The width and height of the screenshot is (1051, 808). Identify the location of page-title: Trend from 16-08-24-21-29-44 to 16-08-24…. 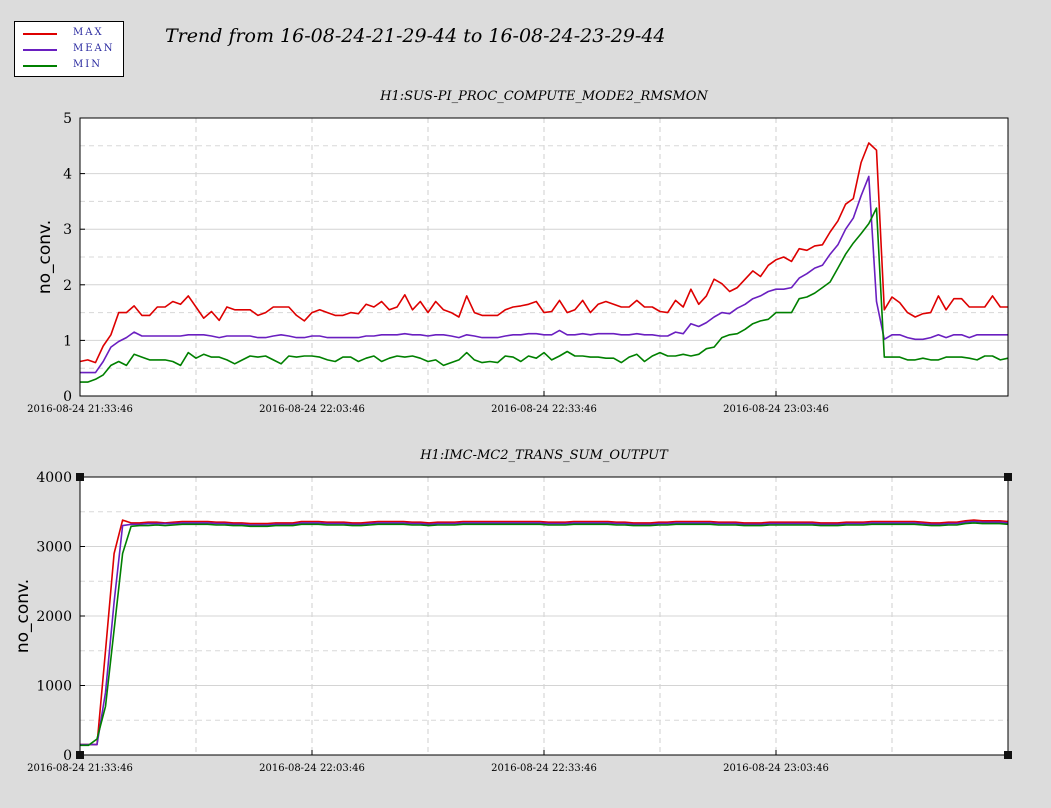
(415, 36).